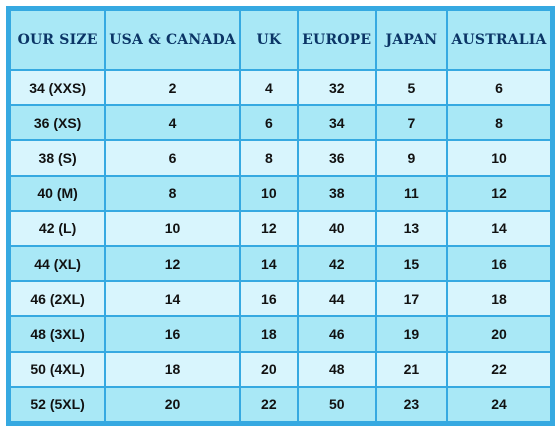  What do you see at coordinates (411, 299) in the screenshot?
I see `table-cell: 17` at bounding box center [411, 299].